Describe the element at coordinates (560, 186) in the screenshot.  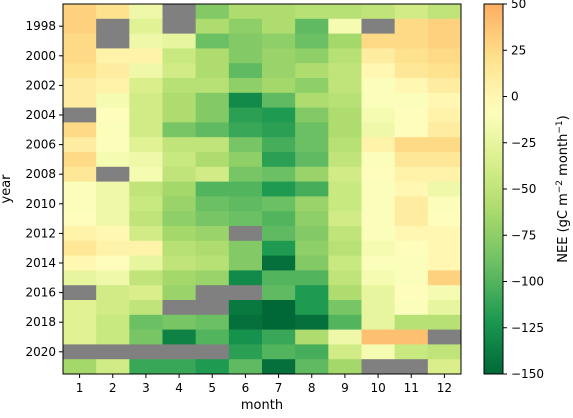
I see `colorbar-label-exp1: −2` at that location.